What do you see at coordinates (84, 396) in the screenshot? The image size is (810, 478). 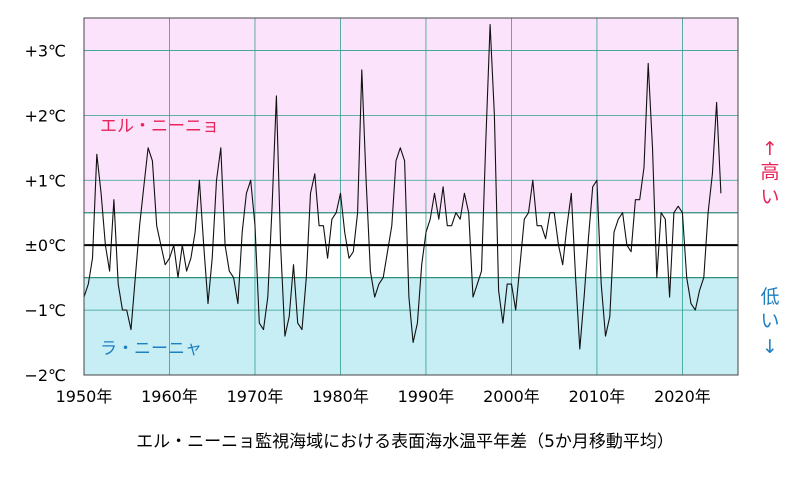 I see `x-tick-label: 1950年` at bounding box center [84, 396].